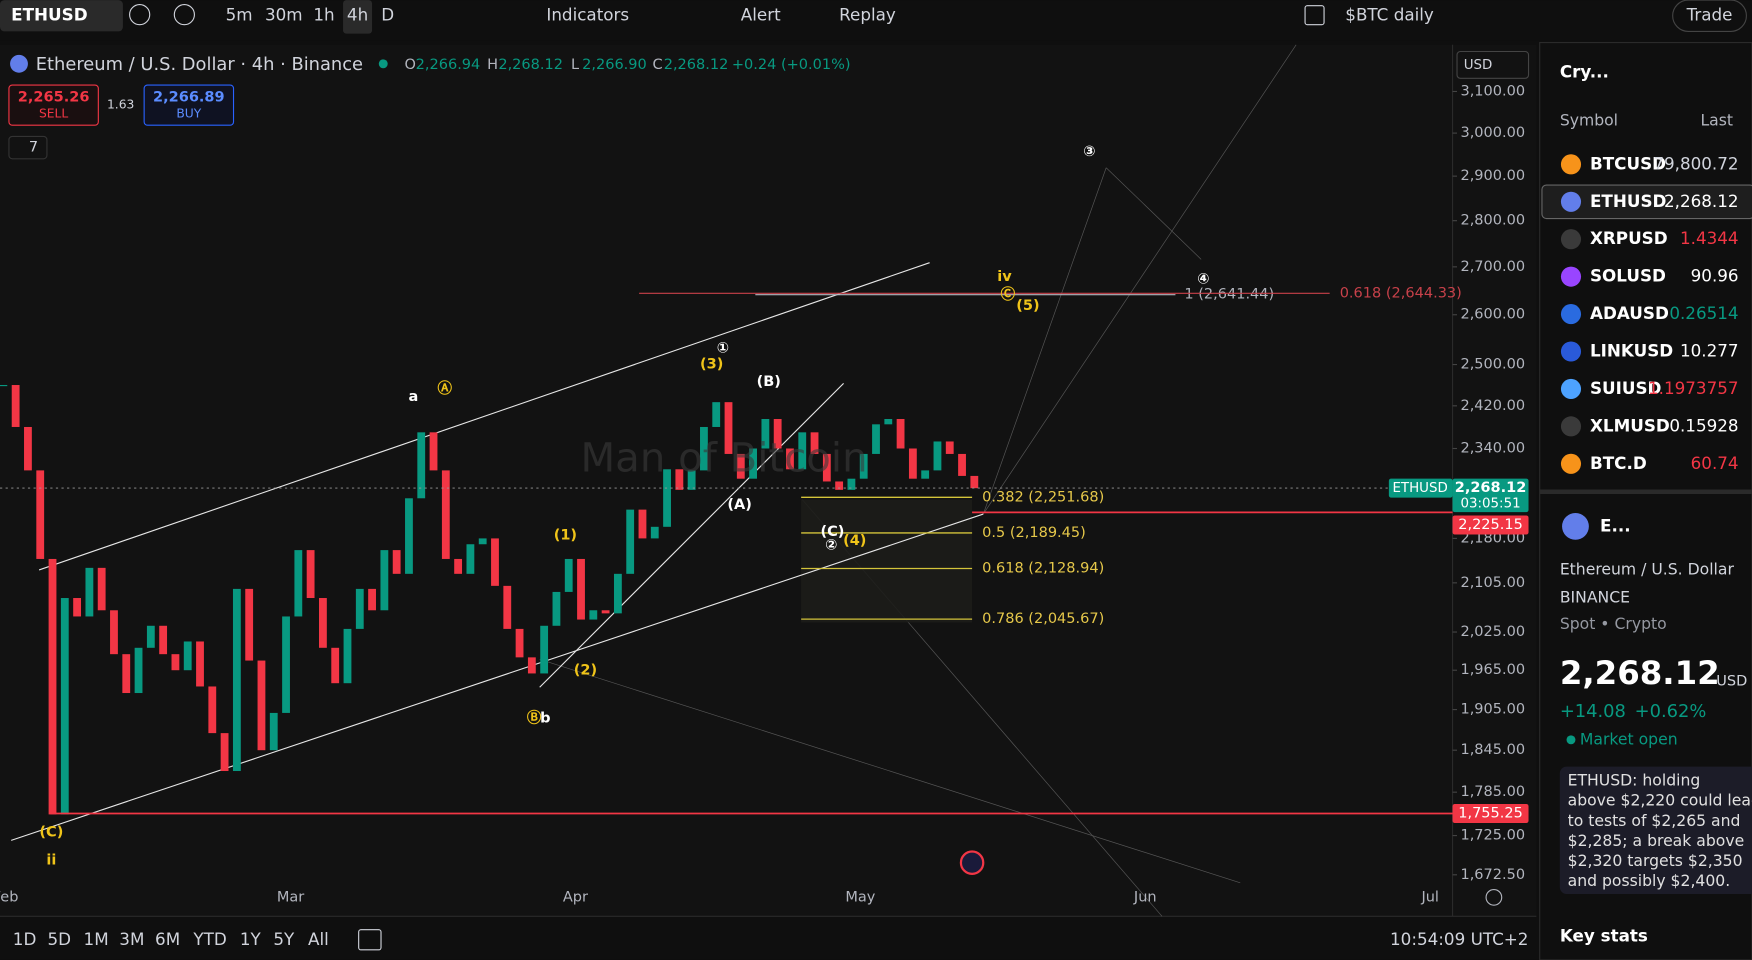 The height and width of the screenshot is (960, 1752). What do you see at coordinates (1656, 840) in the screenshot?
I see `insight-line: $2,285; a break above` at bounding box center [1656, 840].